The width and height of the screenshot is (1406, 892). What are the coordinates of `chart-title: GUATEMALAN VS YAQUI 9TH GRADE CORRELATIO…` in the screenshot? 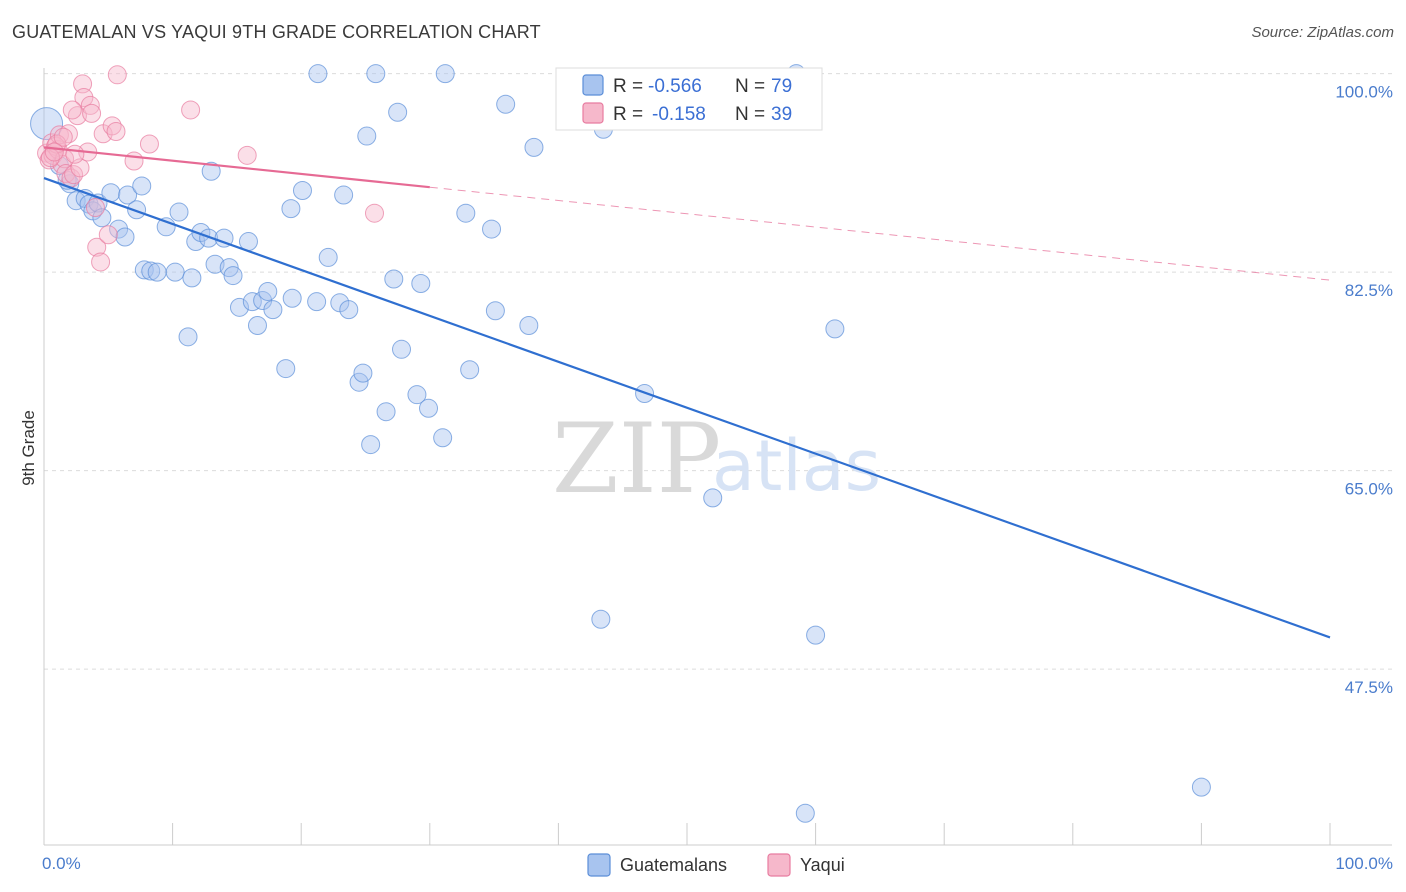 It's located at (276, 32).